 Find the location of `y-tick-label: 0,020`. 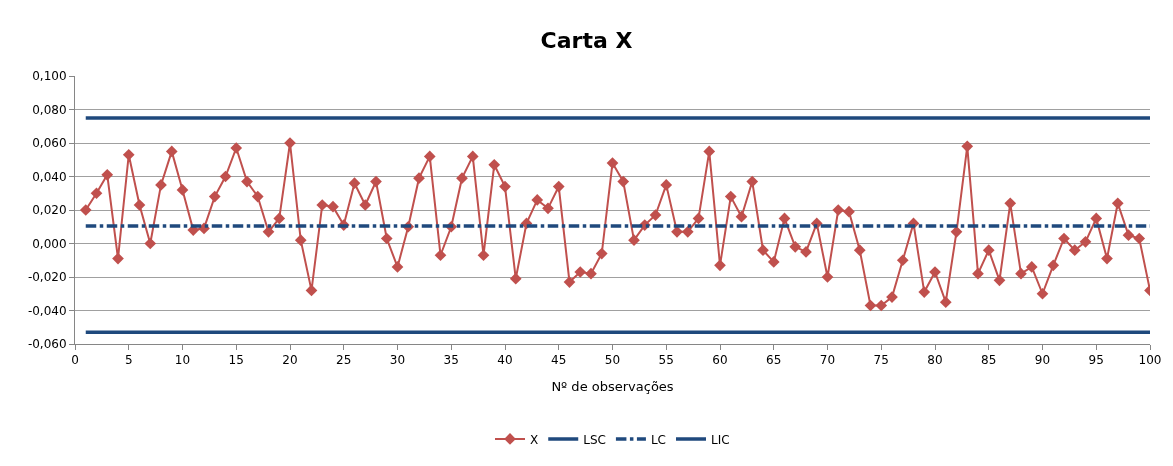

y-tick-label: 0,020 is located at coordinates (49, 210).